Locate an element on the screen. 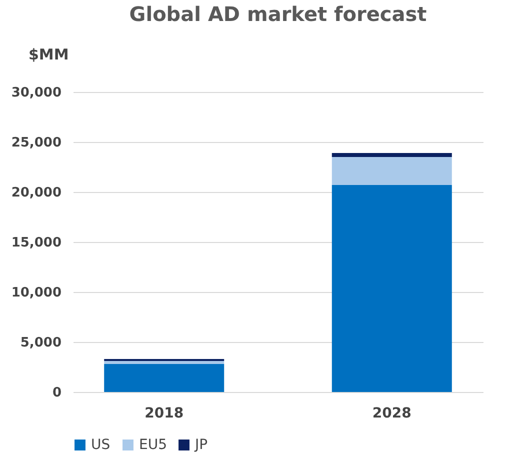  x-tick-label: 2018 is located at coordinates (164, 414).